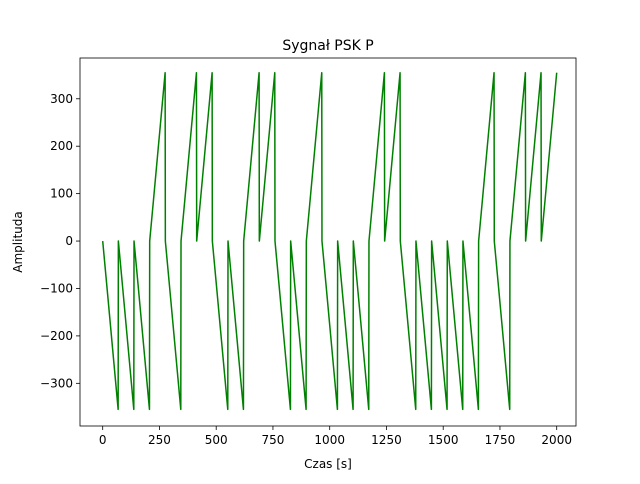 This screenshot has height=484, width=640. Describe the element at coordinates (69, 241) in the screenshot. I see `y-tick-label: 0` at that location.